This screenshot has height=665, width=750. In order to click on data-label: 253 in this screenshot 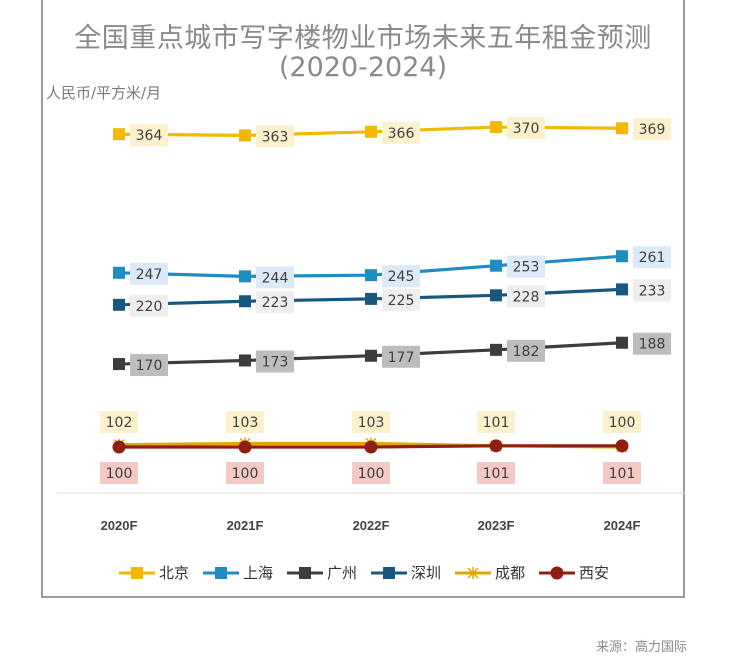, I will do `click(526, 268)`.